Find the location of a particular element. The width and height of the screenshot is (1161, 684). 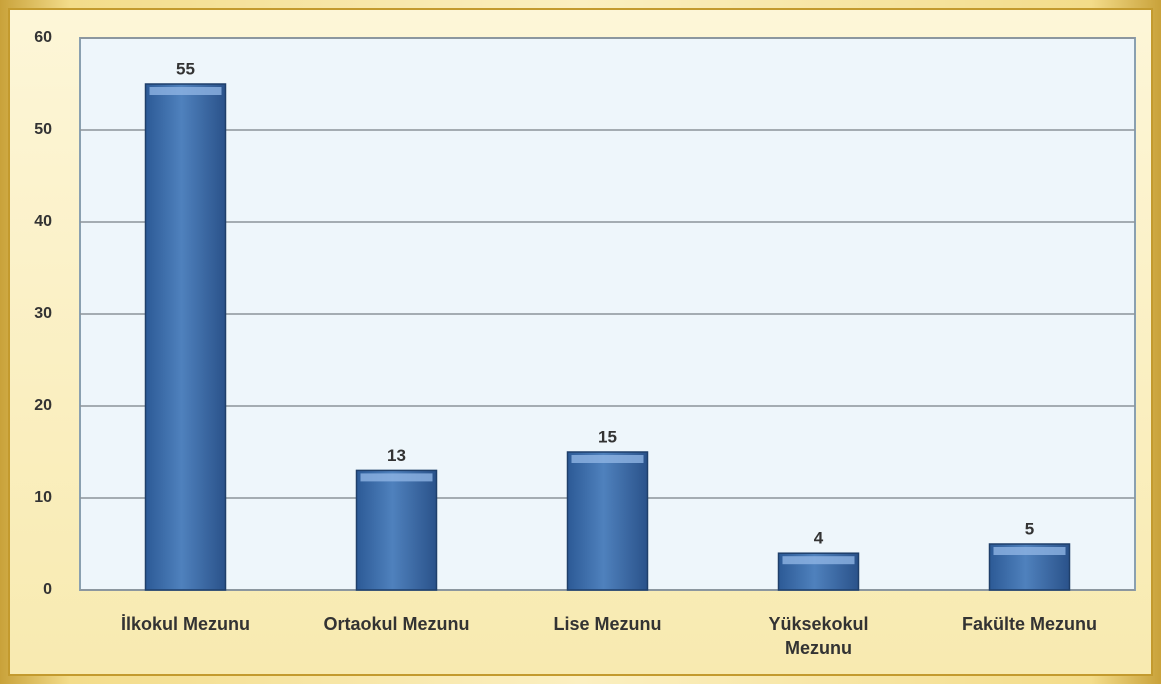

x-tick-label: Yüksekokul Mezunu is located at coordinates (818, 636).